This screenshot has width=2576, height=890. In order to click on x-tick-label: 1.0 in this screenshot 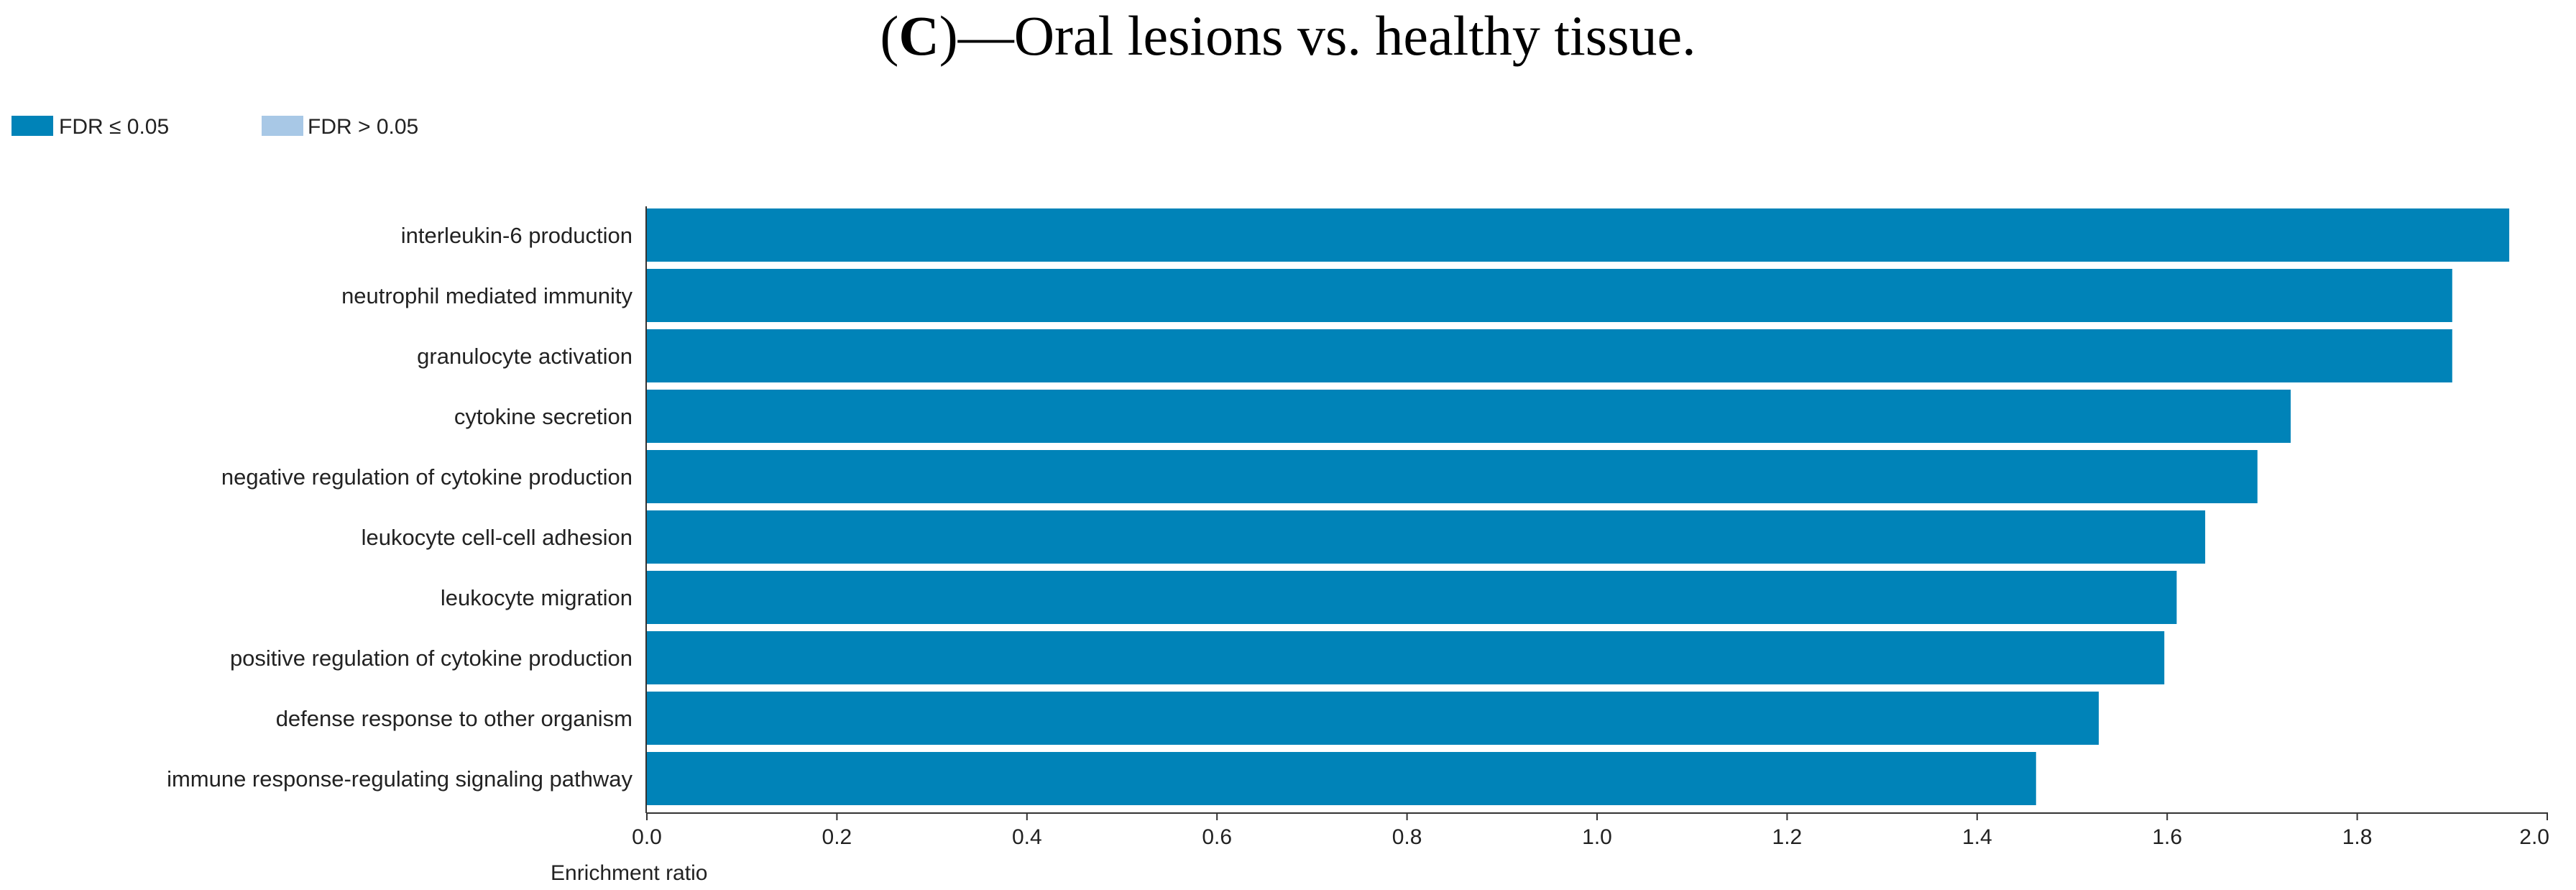, I will do `click(1597, 837)`.